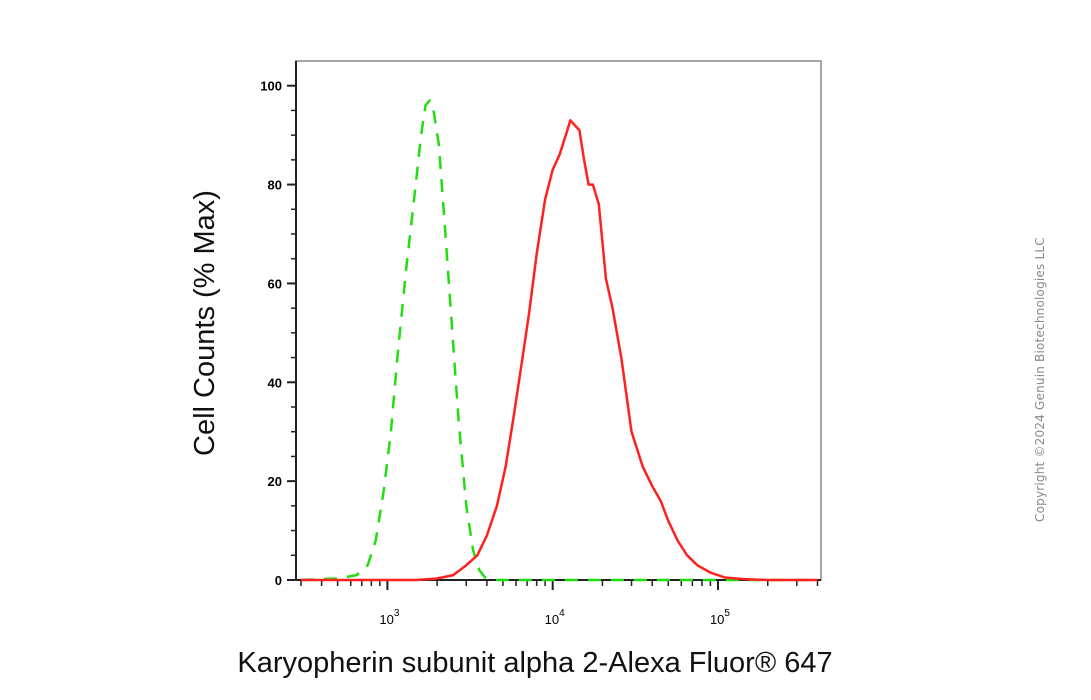  I want to click on y-tick-label: 100, so click(271, 86).